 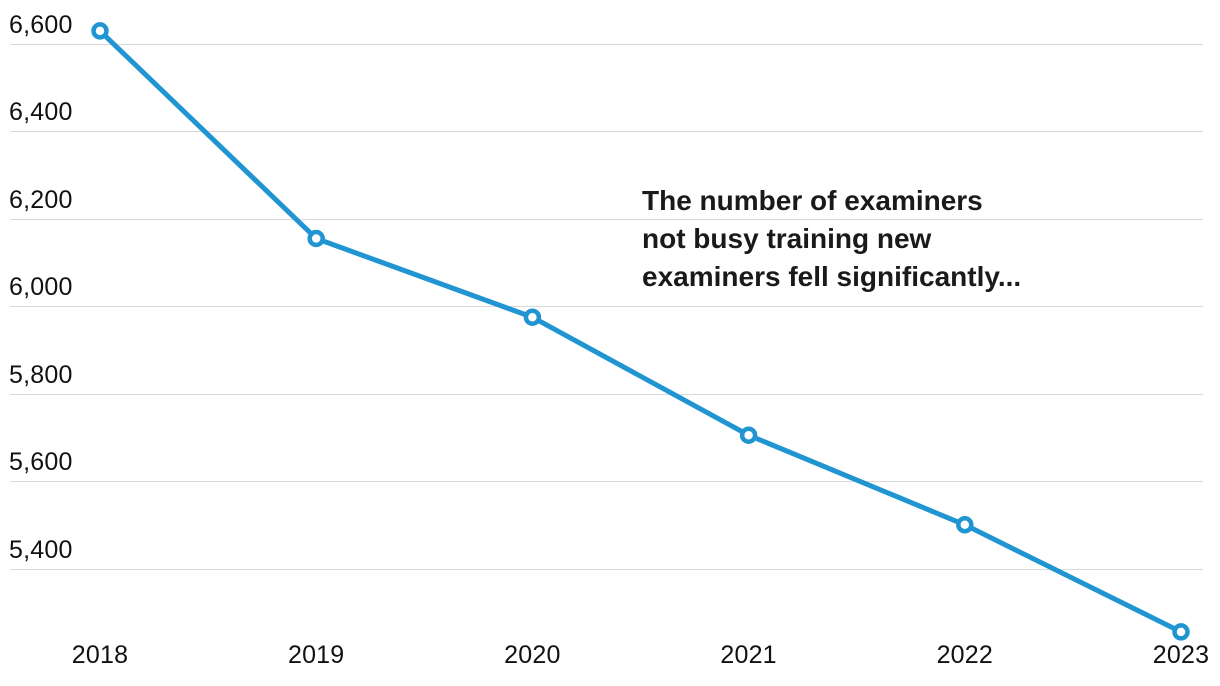 What do you see at coordinates (41, 199) in the screenshot?
I see `y-tick-label: 6,200` at bounding box center [41, 199].